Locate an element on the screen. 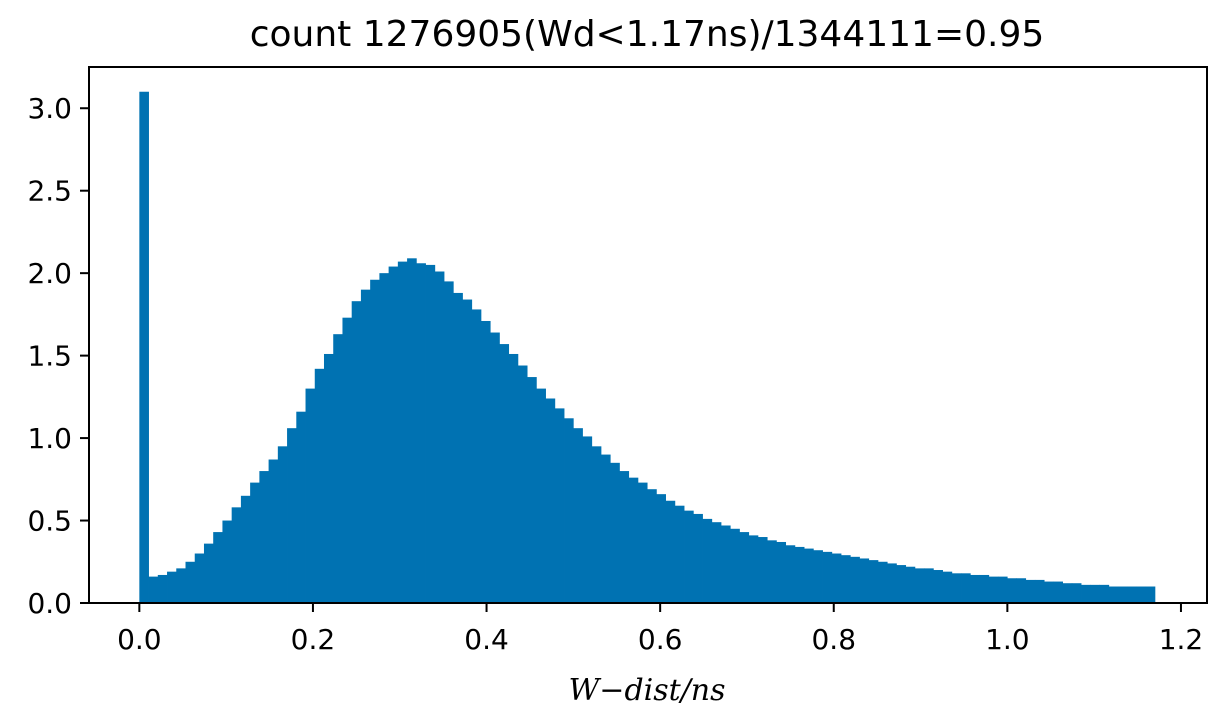 Image resolution: width=1211 pixels, height=709 pixels. x-tick-label: 0.4 is located at coordinates (486, 639).